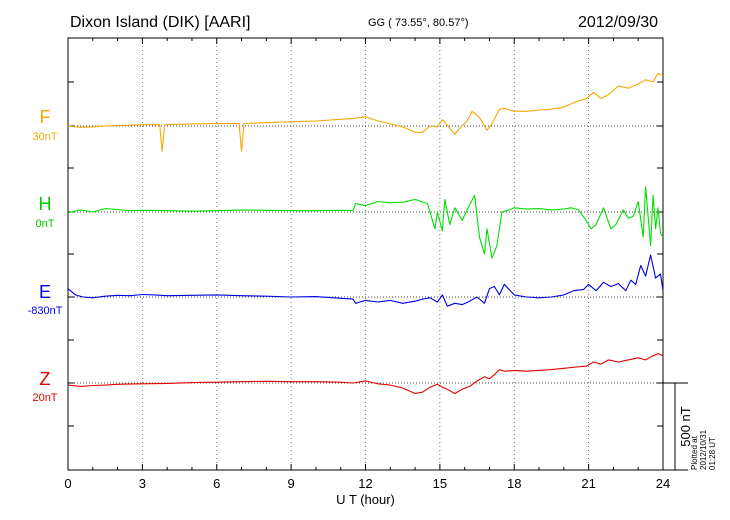 The image size is (730, 520). What do you see at coordinates (365, 483) in the screenshot?
I see `x-tick-label-12: 12` at bounding box center [365, 483].